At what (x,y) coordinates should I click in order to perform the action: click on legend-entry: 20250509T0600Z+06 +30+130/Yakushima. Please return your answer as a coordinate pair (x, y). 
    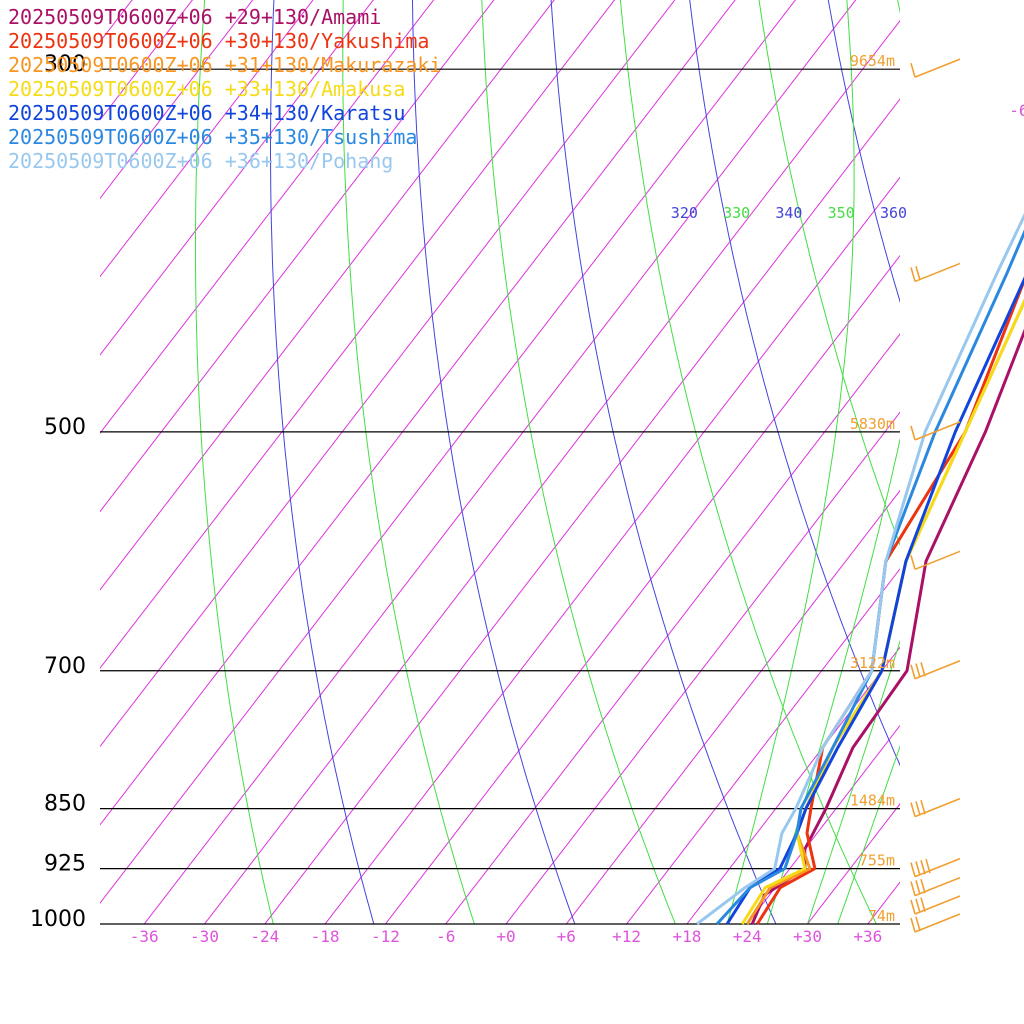
    Looking at the image, I should click on (218, 41).